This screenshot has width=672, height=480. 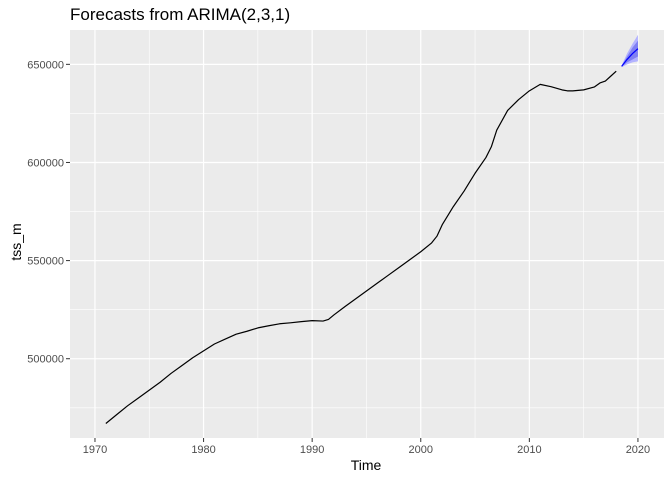 I want to click on x-tick-label: 1970, so click(x=95, y=450).